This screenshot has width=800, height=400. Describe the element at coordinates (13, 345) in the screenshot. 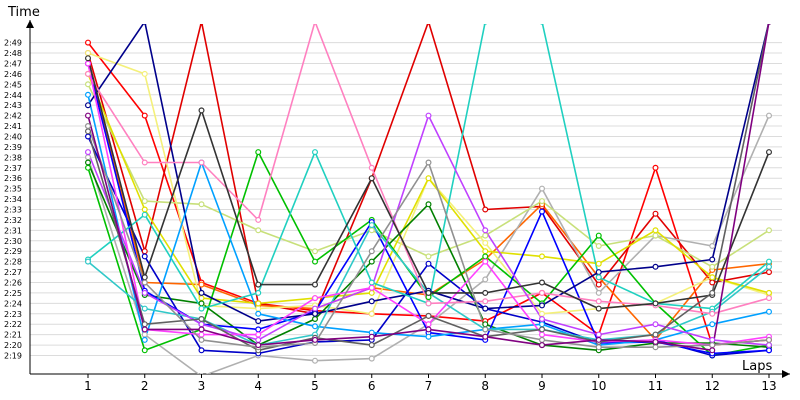

I see `y-tick-label: 2:20` at that location.